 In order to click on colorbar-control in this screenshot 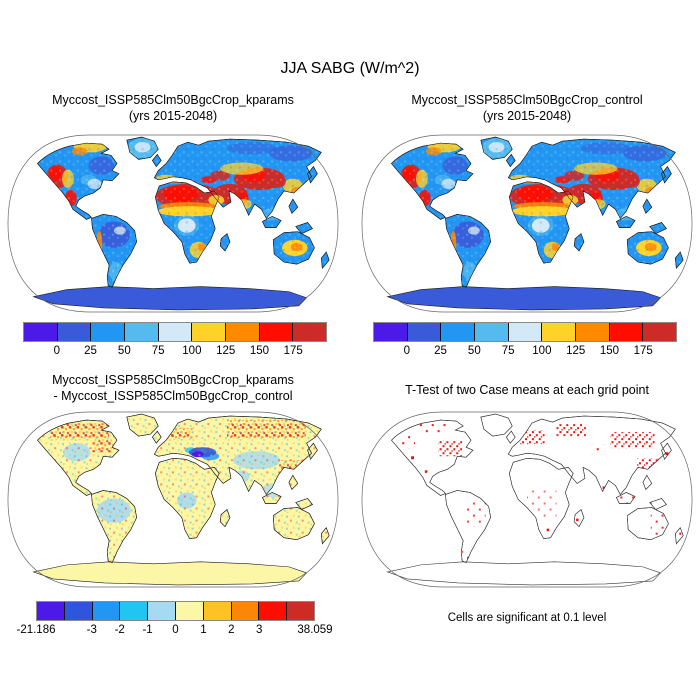, I will do `click(525, 332)`.